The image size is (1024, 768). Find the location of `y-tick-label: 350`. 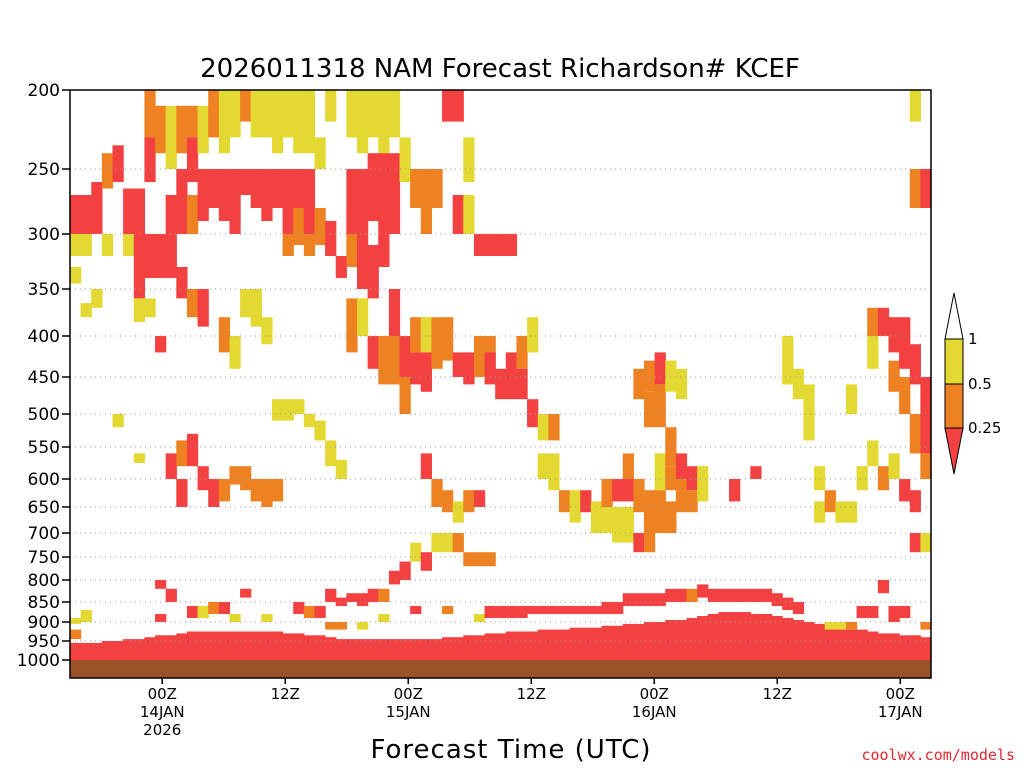

y-tick-label: 350 is located at coordinates (44, 290).